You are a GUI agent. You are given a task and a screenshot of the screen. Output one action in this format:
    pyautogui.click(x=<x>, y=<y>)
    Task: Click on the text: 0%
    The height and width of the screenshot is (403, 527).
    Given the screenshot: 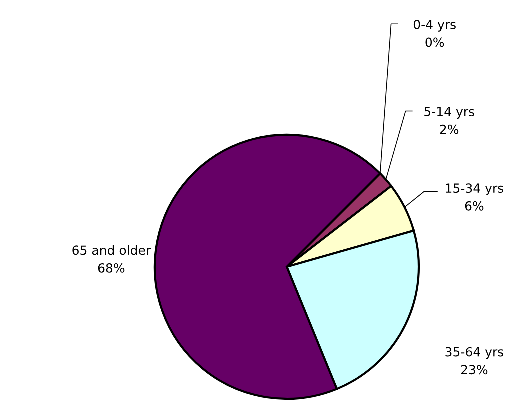 What is the action you would take?
    pyautogui.click(x=435, y=43)
    